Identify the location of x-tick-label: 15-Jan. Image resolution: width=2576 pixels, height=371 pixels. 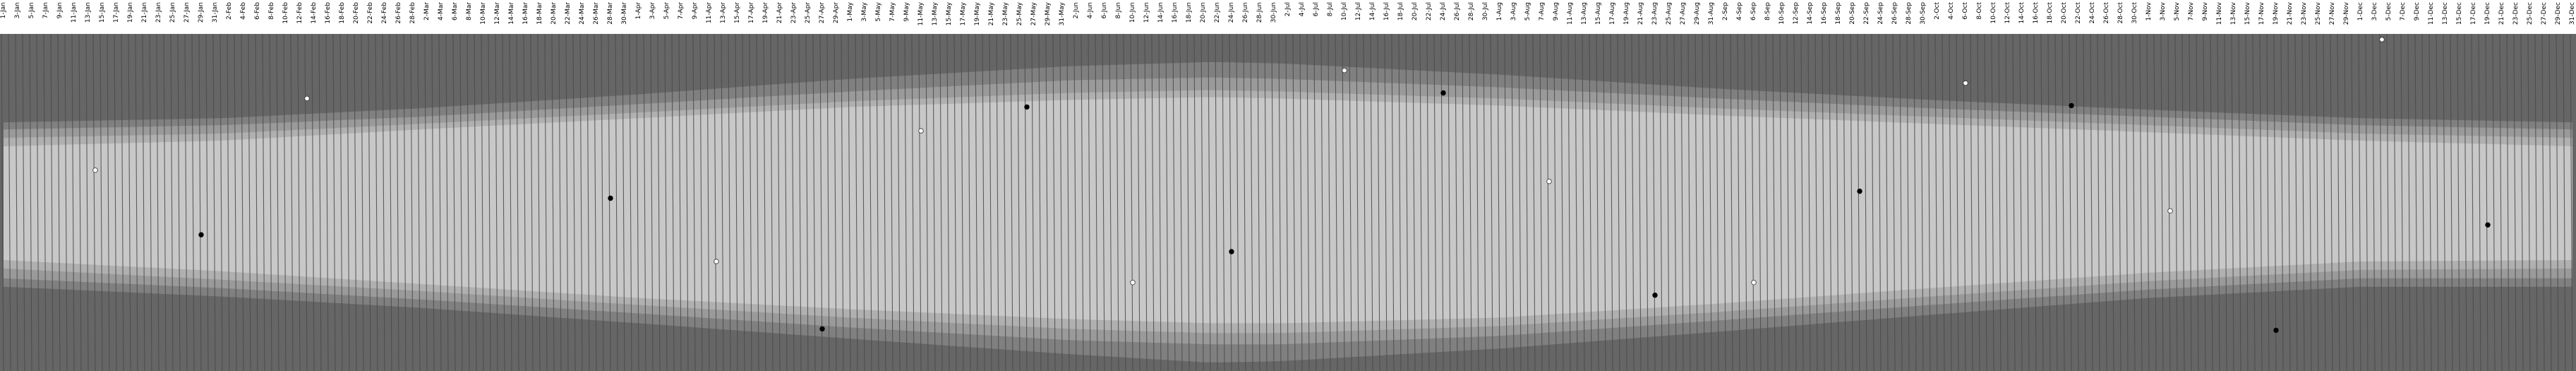
(102, 12).